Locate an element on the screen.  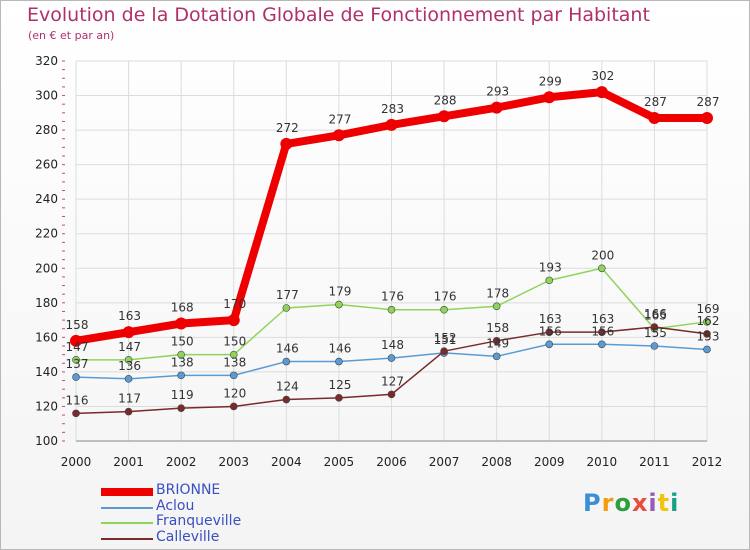
y-tick-label: 220 is located at coordinates (46, 234).